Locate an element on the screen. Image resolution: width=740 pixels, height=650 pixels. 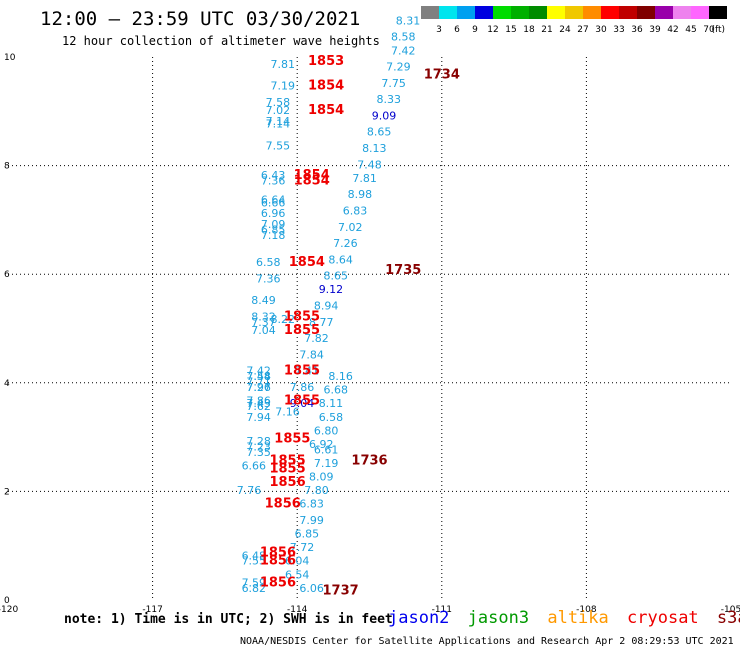
swh-value-label: 7.04 is located at coordinates (263, 330).